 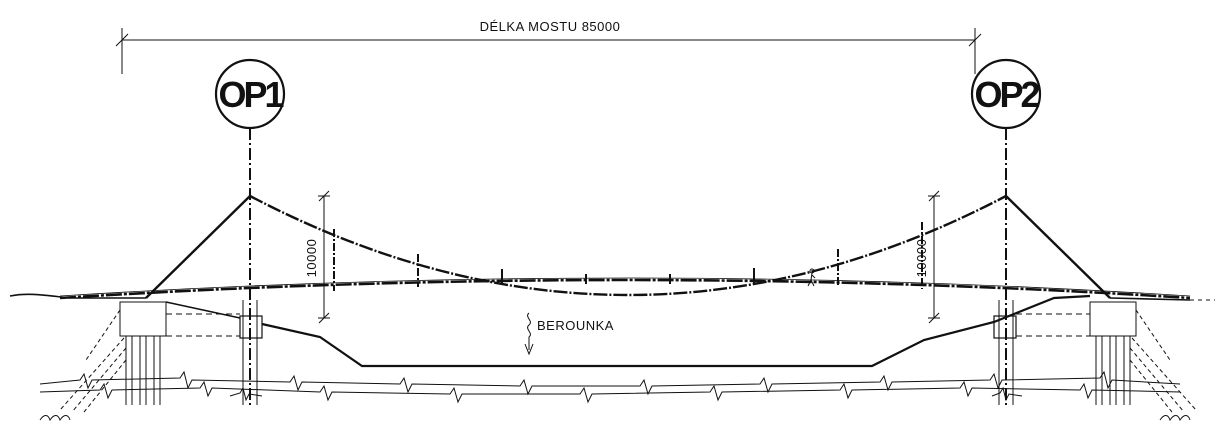 What do you see at coordinates (612, 297) in the screenshot?
I see `terrain-line` at bounding box center [612, 297].